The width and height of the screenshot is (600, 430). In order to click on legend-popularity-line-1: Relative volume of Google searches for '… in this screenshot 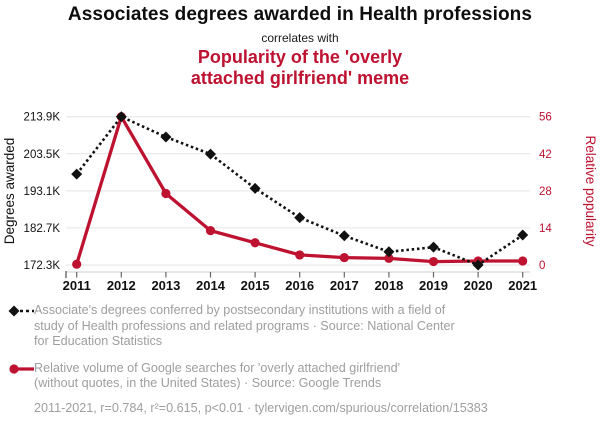, I will do `click(217, 367)`.